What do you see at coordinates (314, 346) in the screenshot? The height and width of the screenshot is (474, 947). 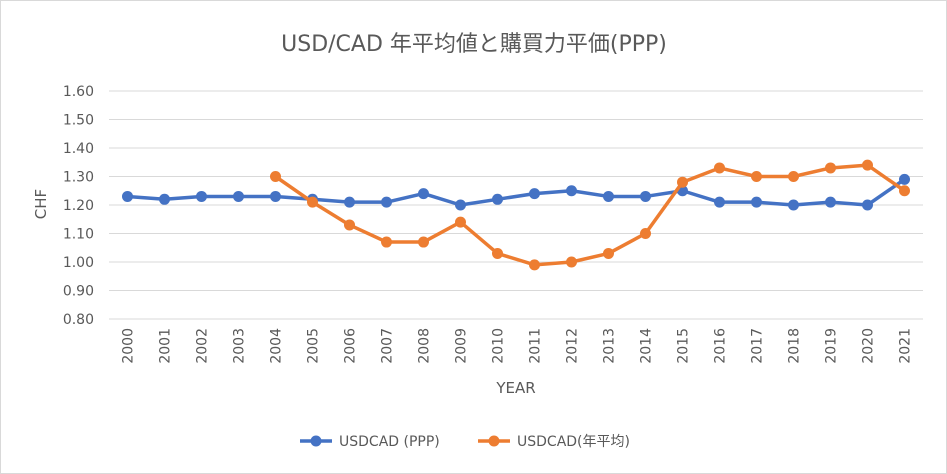 I see `x-tick-label: 2005` at bounding box center [314, 346].